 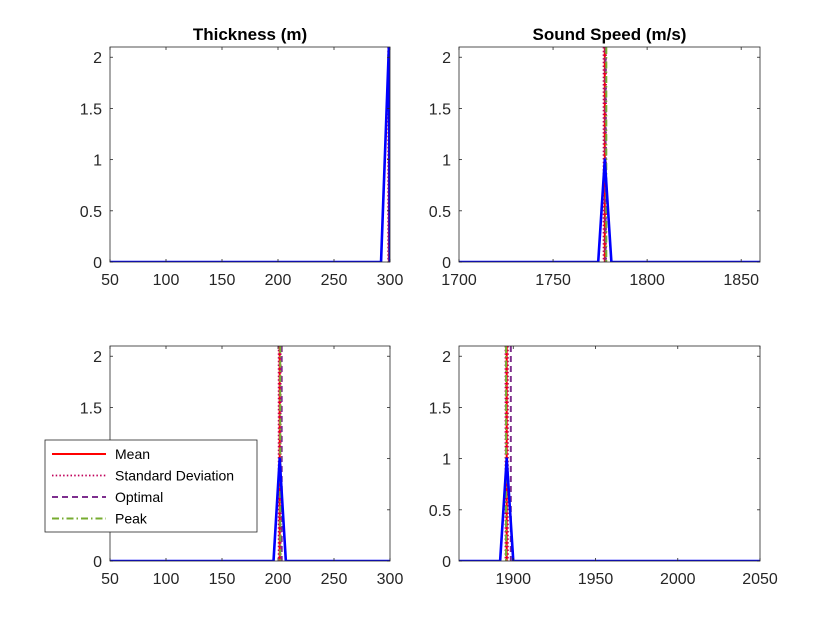 I want to click on x-tick-label: 1800, so click(x=647, y=280).